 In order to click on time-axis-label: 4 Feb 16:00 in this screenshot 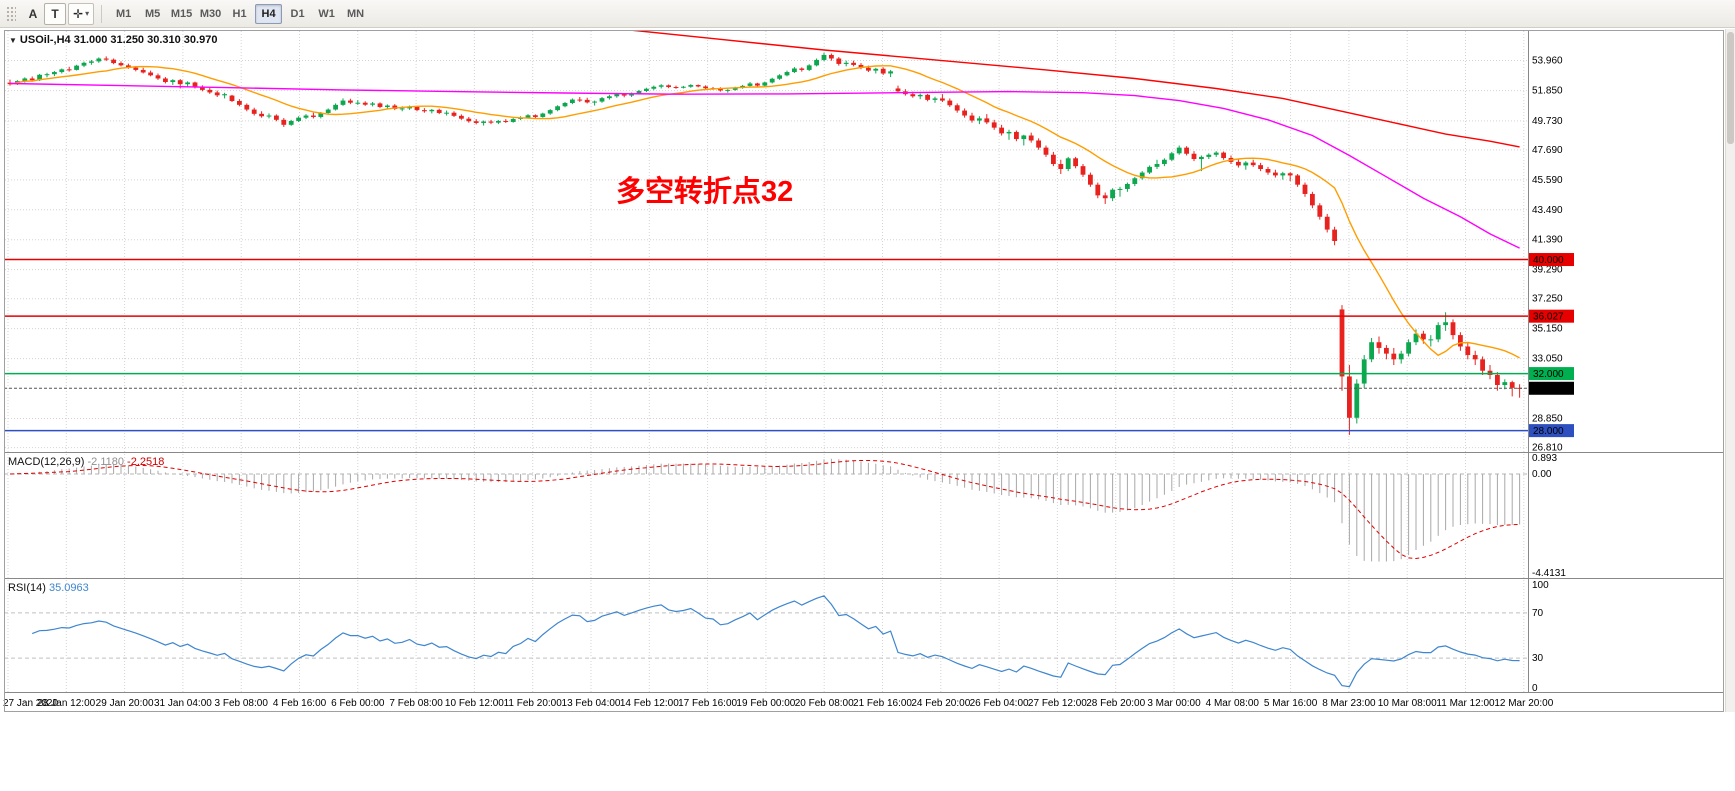, I will do `click(300, 703)`.